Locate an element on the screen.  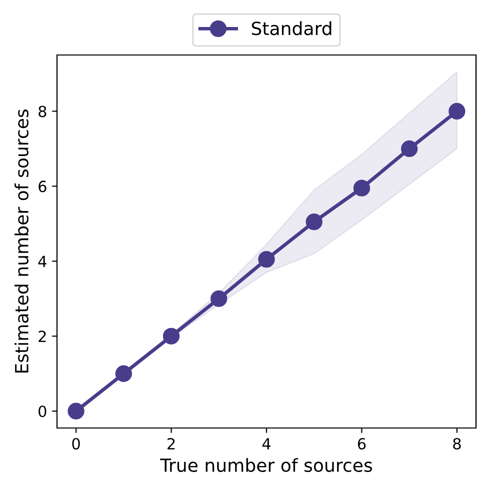
y-tick-label: 0 is located at coordinates (42, 412).